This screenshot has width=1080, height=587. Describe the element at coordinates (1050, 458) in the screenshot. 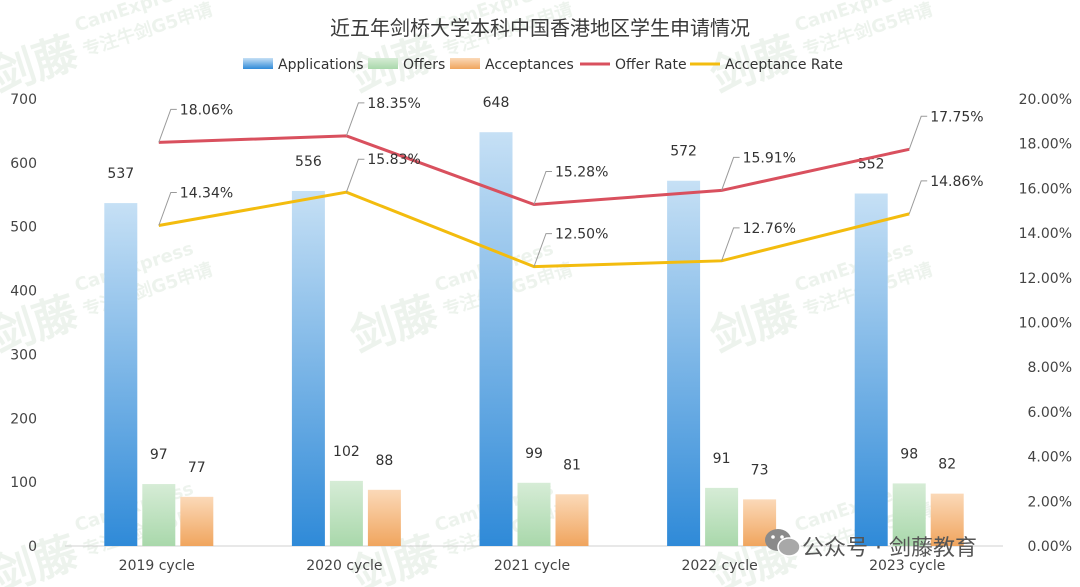

I see `y-right-tick-label: 4.00%` at that location.